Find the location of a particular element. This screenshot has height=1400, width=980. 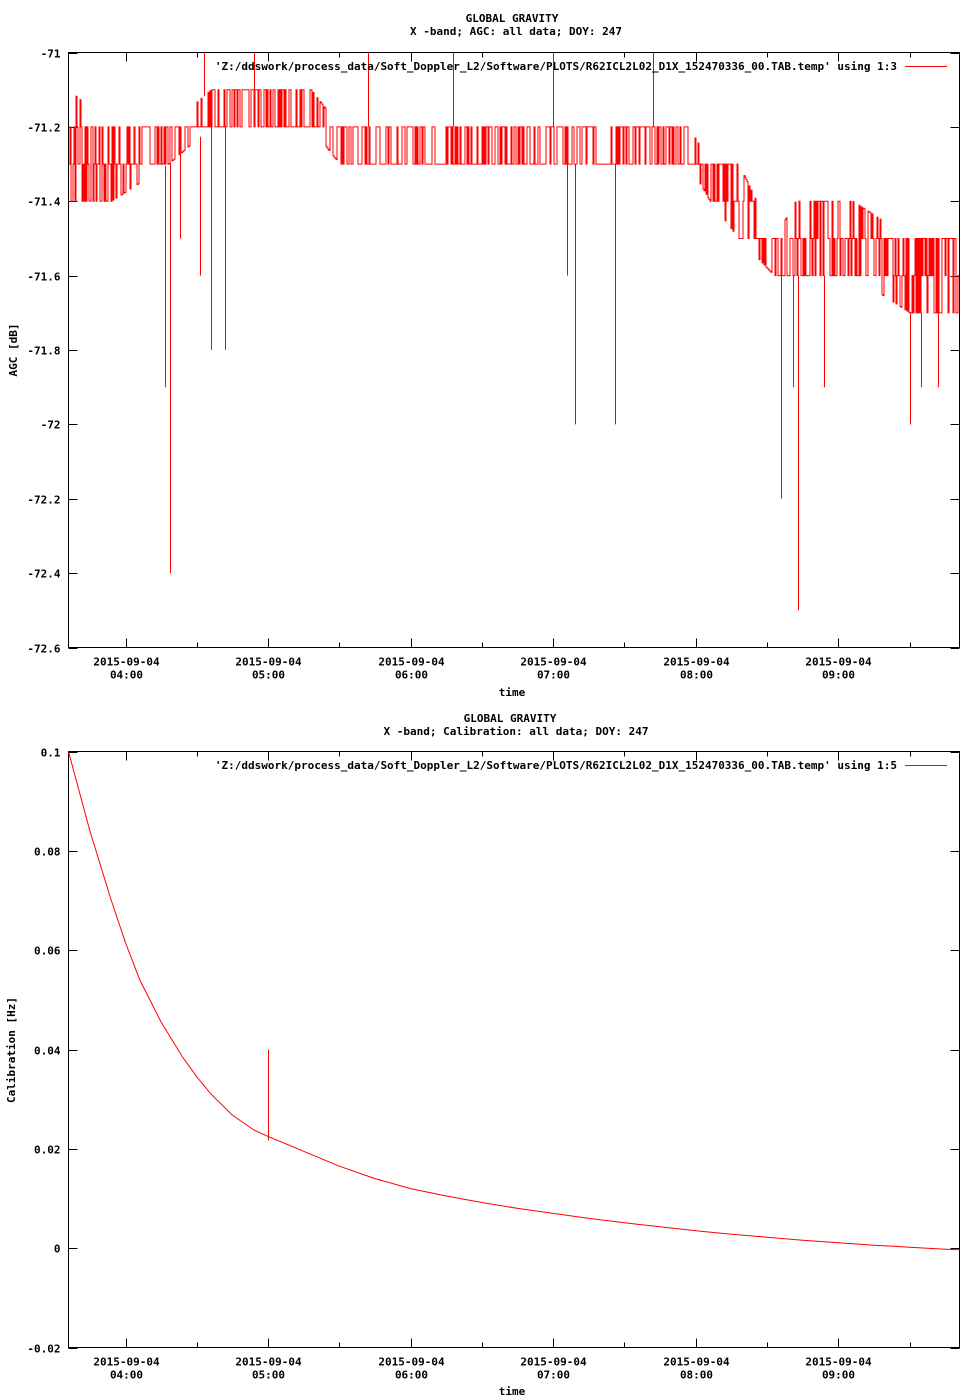

y-tick-label: -72.4 is located at coordinates (43, 574).